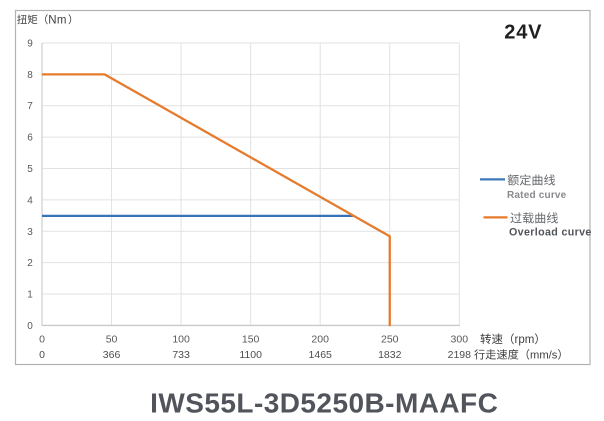 The width and height of the screenshot is (604, 421). I want to click on svg-text: 1832, so click(390, 355).